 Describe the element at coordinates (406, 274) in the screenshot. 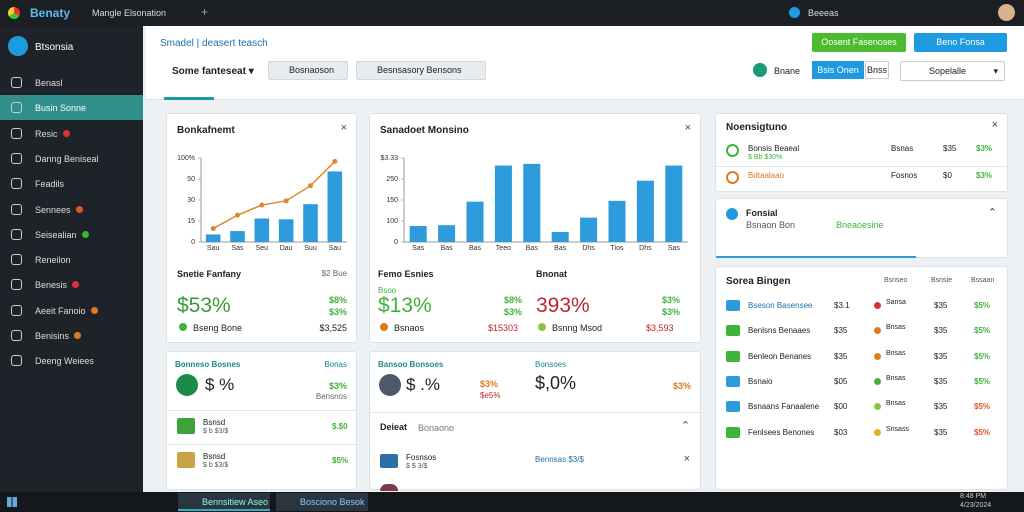

I see `stat-label: Femo Esnies` at that location.